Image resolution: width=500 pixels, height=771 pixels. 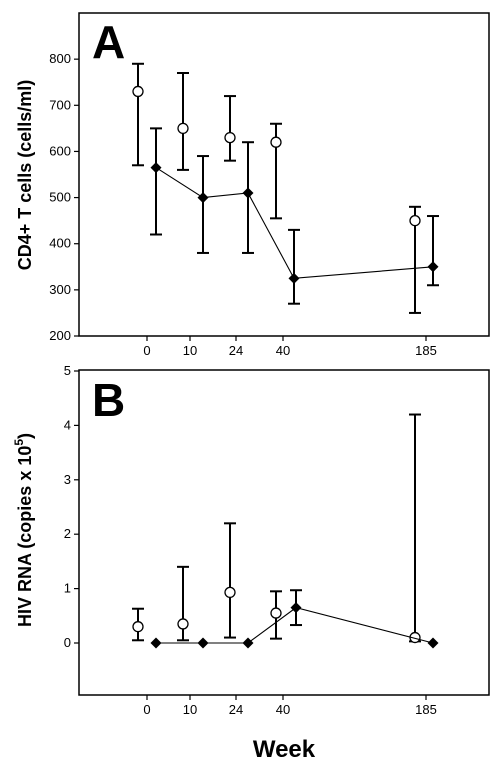 I want to click on panel-b-y-label-end: ), so click(x=25, y=436).